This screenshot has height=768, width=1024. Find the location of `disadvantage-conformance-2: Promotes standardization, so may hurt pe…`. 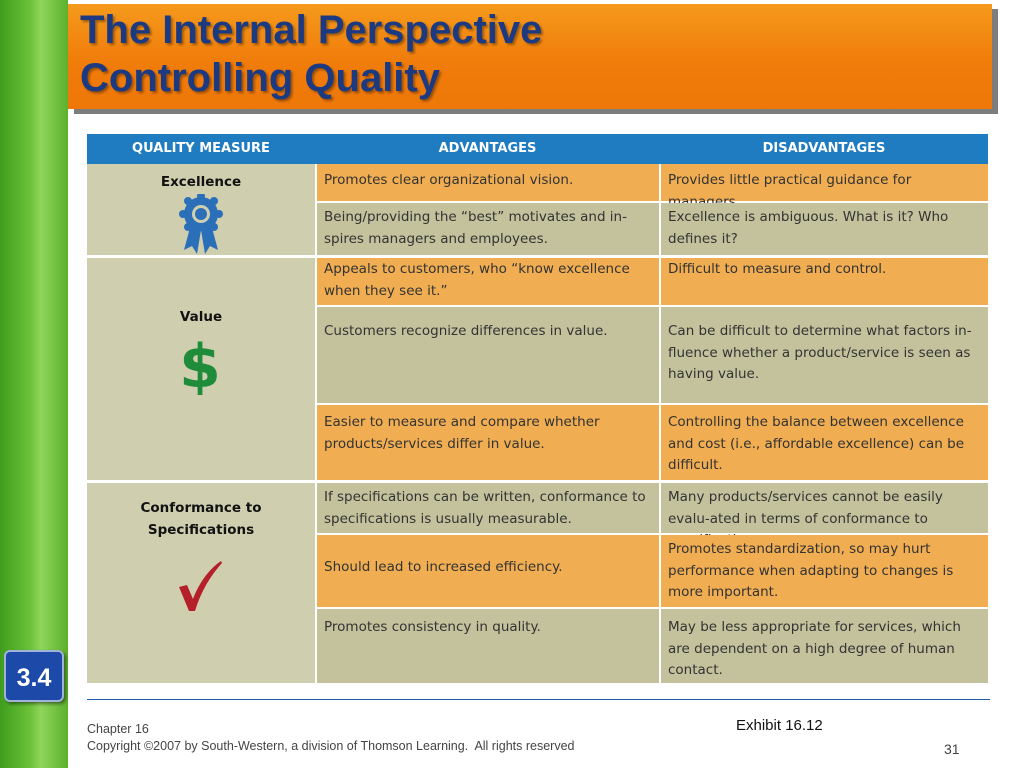

disadvantage-conformance-2: Promotes standardization, so may hurt pe… is located at coordinates (824, 571).